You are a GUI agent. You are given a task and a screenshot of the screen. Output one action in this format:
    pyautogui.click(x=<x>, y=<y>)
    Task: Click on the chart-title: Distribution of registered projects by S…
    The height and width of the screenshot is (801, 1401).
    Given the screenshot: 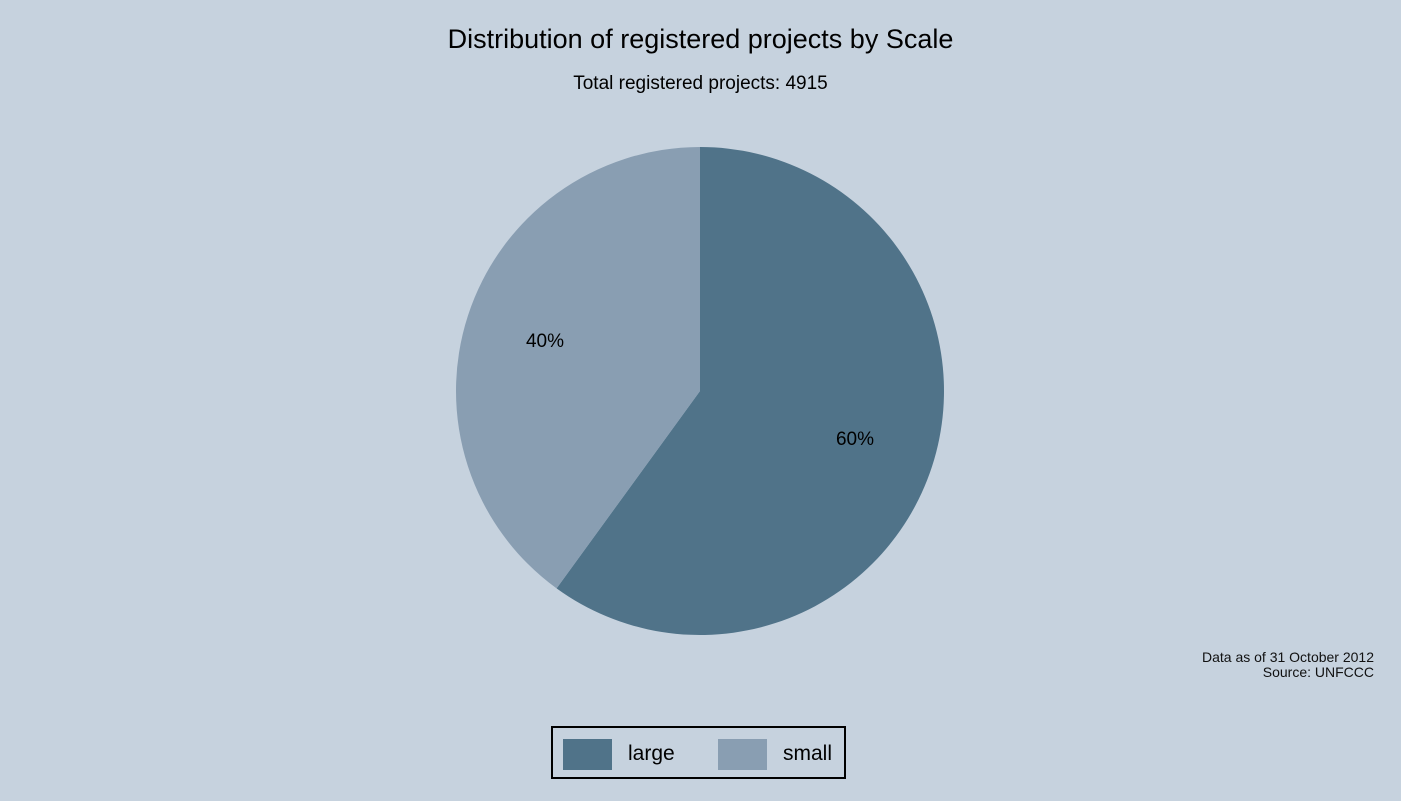 What is the action you would take?
    pyautogui.click(x=700, y=39)
    